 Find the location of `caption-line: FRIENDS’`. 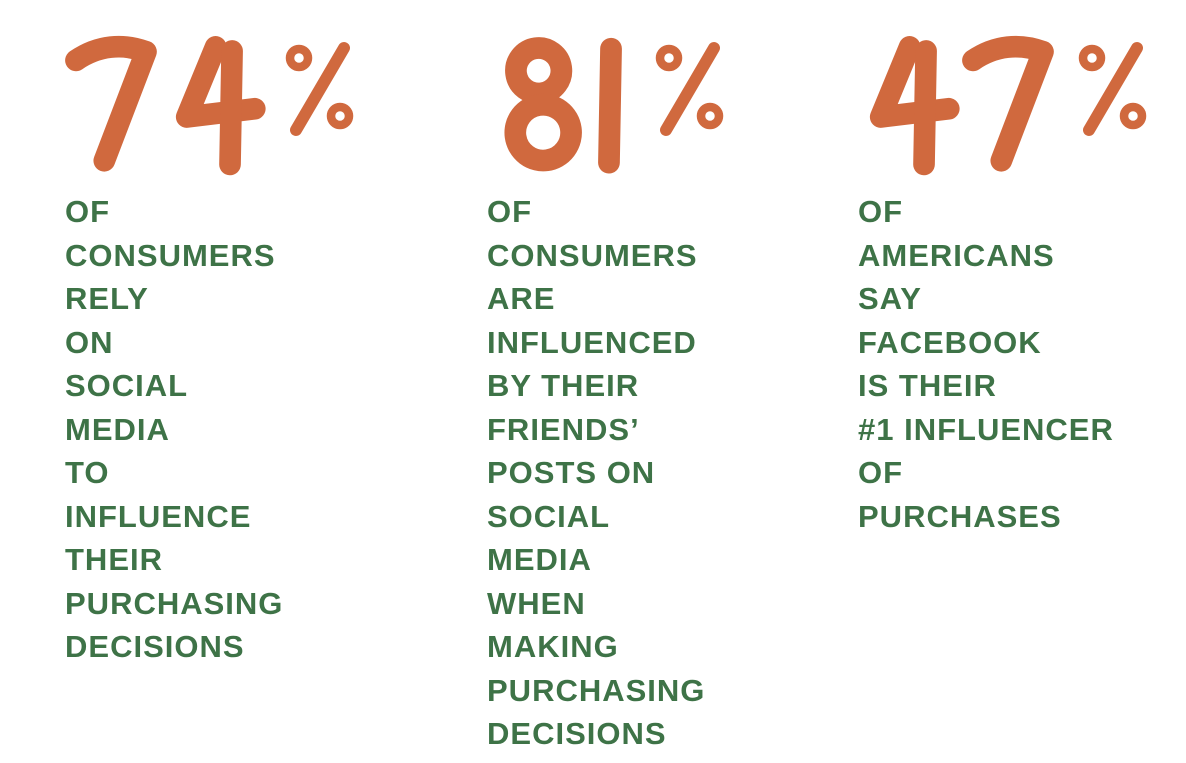

caption-line: FRIENDS’ is located at coordinates (563, 429).